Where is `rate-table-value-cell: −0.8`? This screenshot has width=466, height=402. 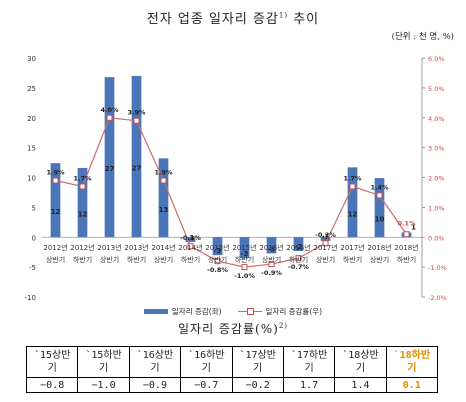 rate-table-value-cell: −0.8 is located at coordinates (52, 385).